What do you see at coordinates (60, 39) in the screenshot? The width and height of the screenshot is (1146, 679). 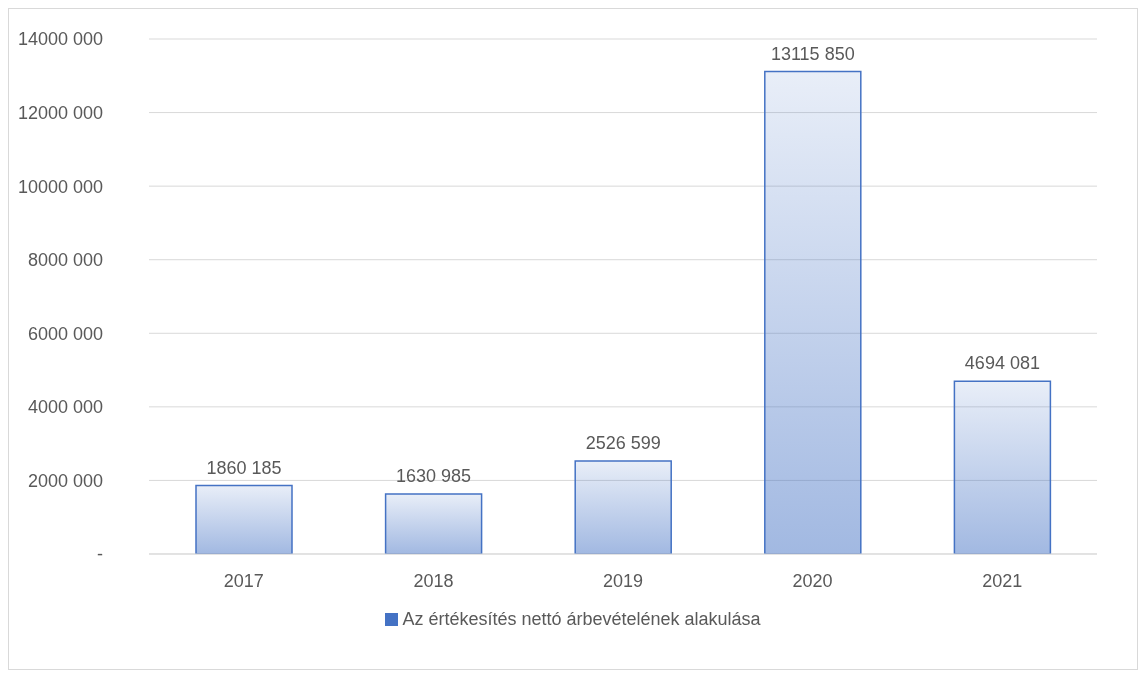 I see `y-tick-label: 14000 000` at bounding box center [60, 39].